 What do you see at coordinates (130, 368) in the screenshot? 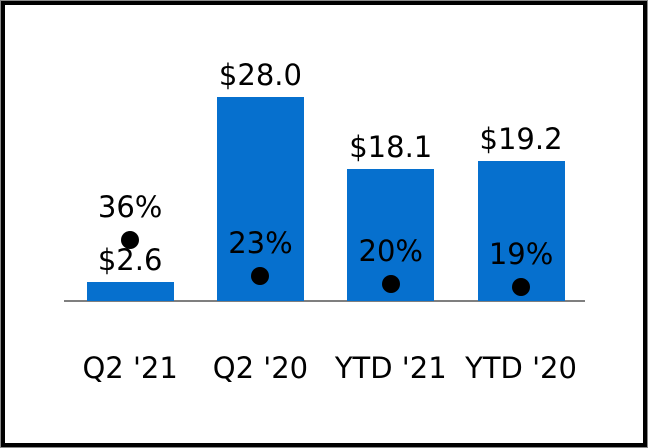
I see `category-label: Q2 '21` at bounding box center [130, 368].